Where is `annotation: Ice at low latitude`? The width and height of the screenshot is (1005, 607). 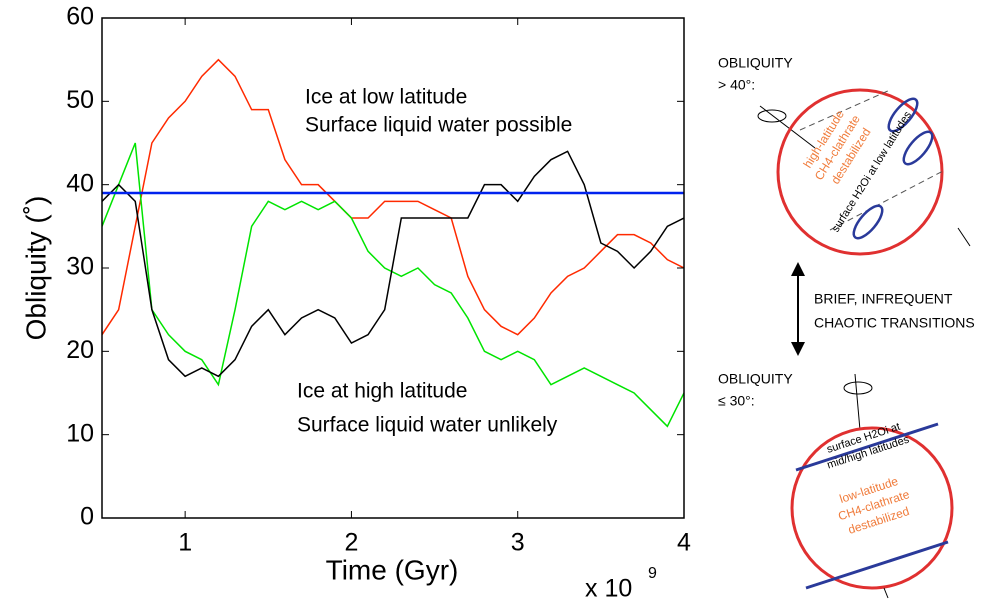 annotation: Ice at low latitude is located at coordinates (386, 97).